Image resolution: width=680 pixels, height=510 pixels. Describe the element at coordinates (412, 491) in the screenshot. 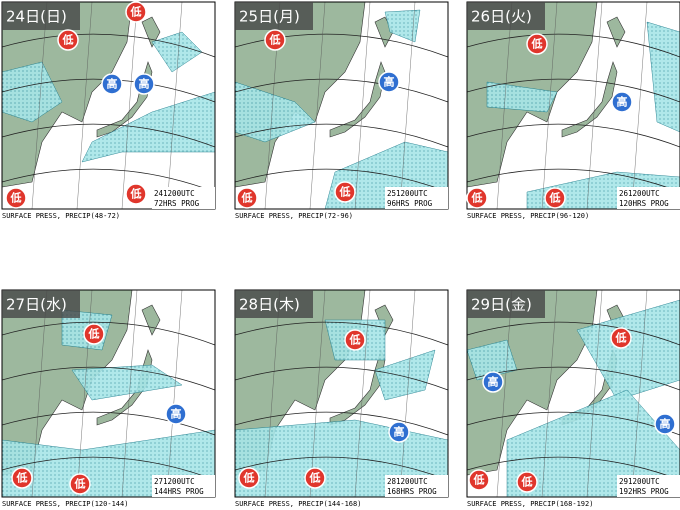

I see `prog: 168HRS PROG` at that location.